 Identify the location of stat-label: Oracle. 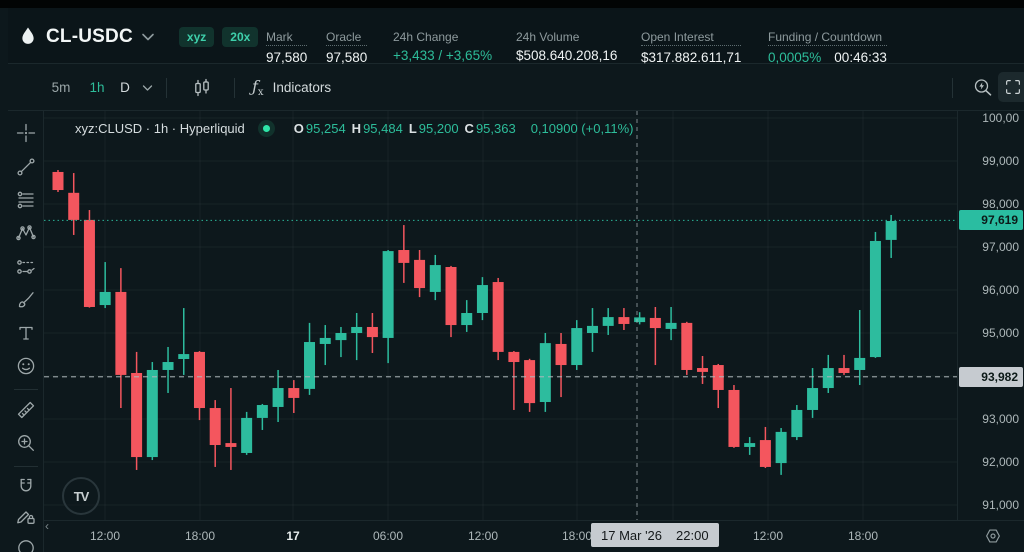
(347, 38).